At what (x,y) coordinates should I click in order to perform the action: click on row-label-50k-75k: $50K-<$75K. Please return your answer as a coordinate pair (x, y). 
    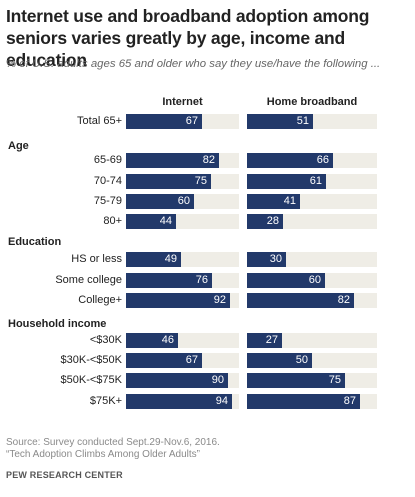
    Looking at the image, I should click on (91, 380).